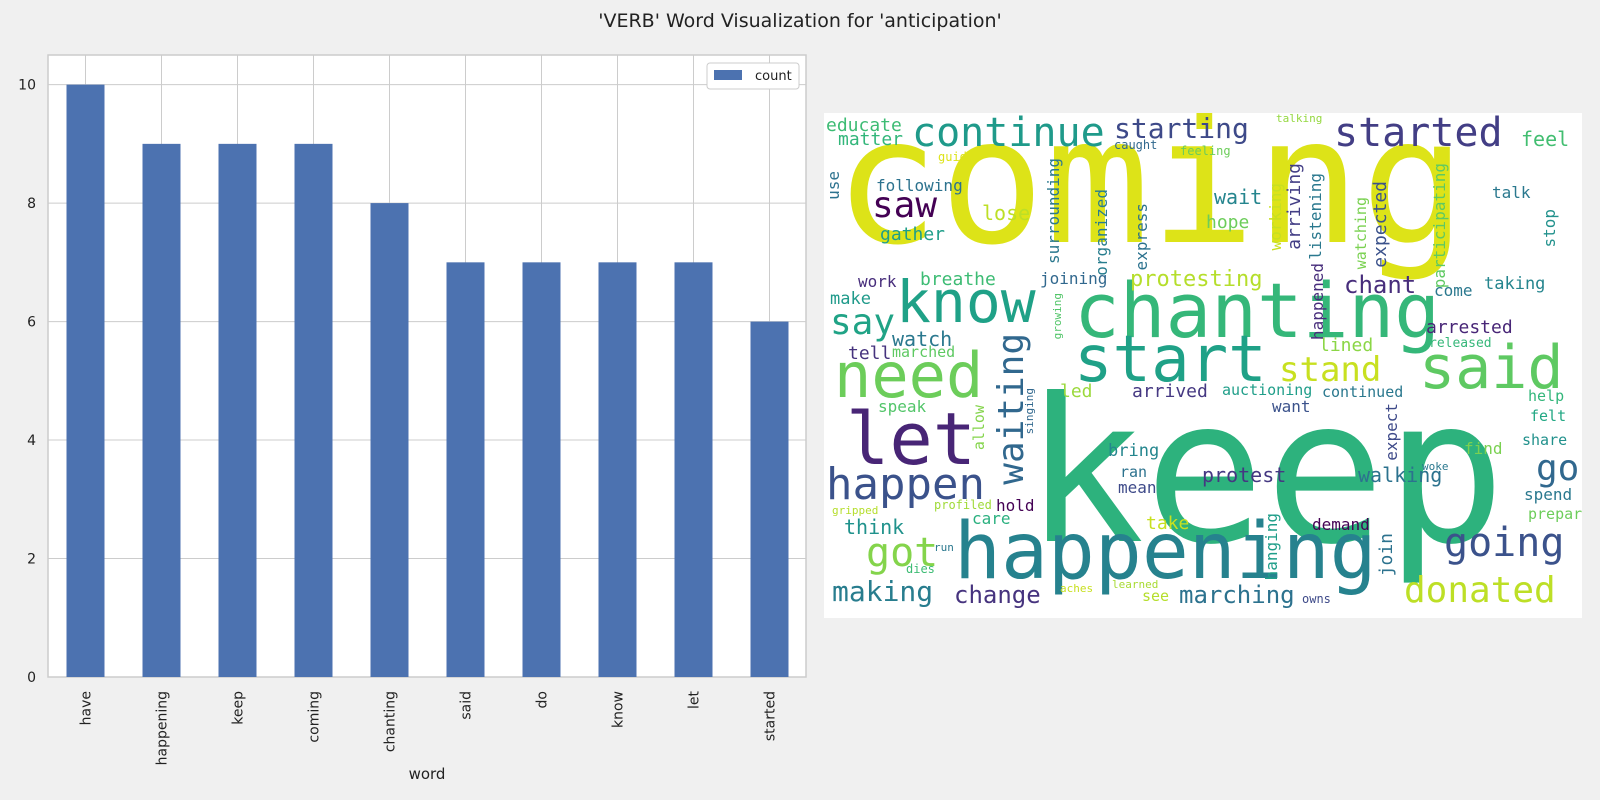  I want to click on wordcloud-word: lined, so click(1346, 345).